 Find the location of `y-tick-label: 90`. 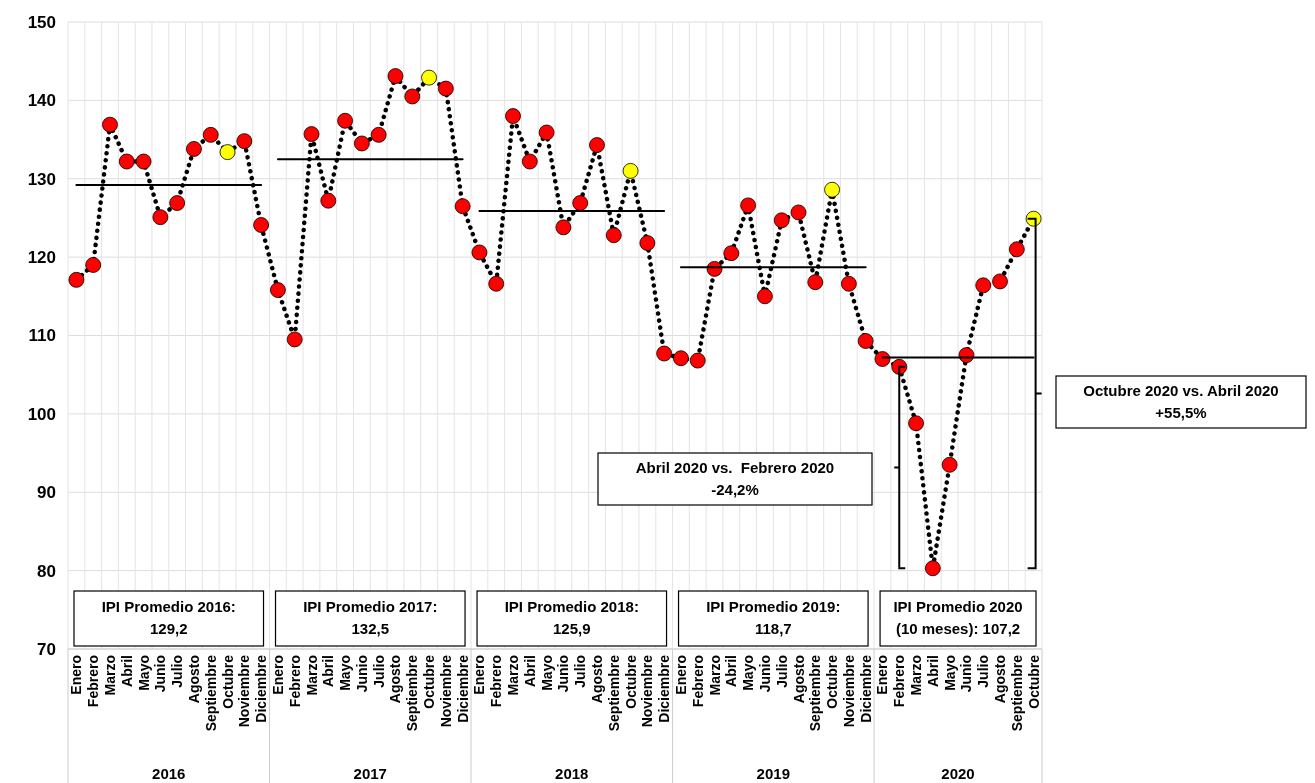

y-tick-label: 90 is located at coordinates (46, 493).